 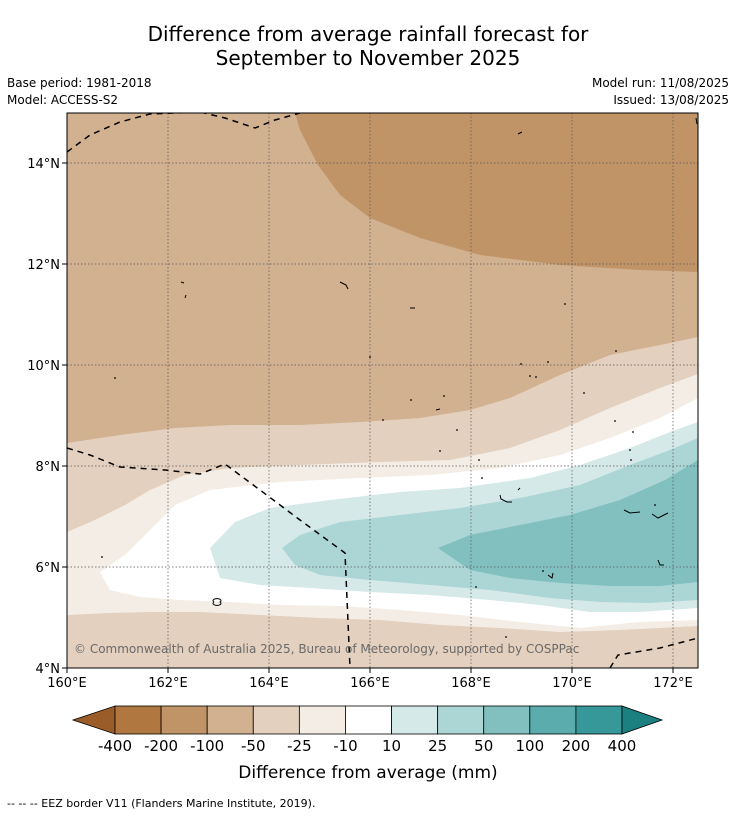 I want to click on x-tick-label: 170°E, so click(x=572, y=683).